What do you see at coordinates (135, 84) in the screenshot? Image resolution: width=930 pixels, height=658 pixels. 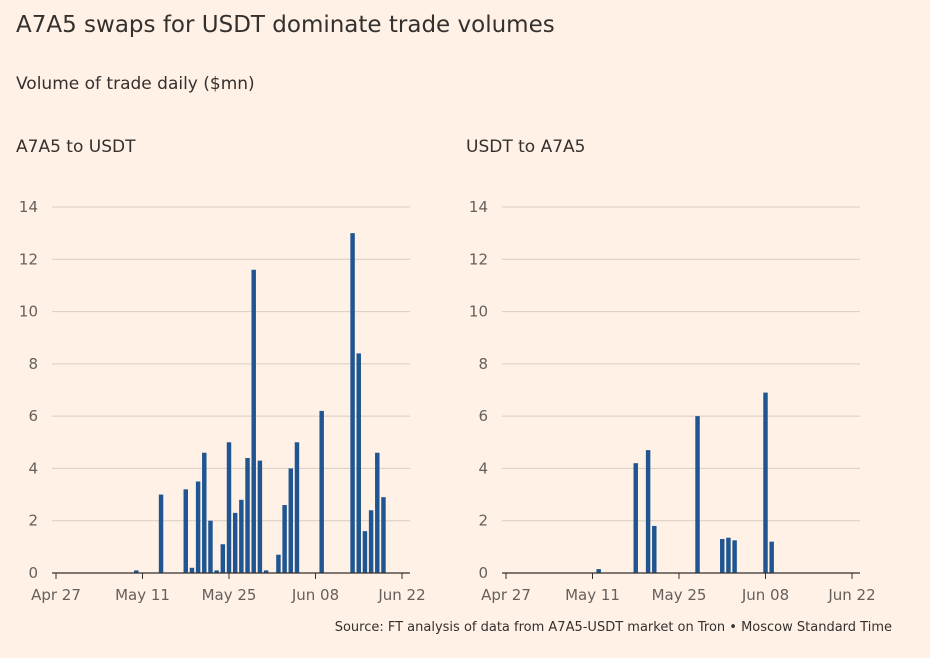 I see `chart-subtitle: Volume of trade daily ($mn)` at bounding box center [135, 84].